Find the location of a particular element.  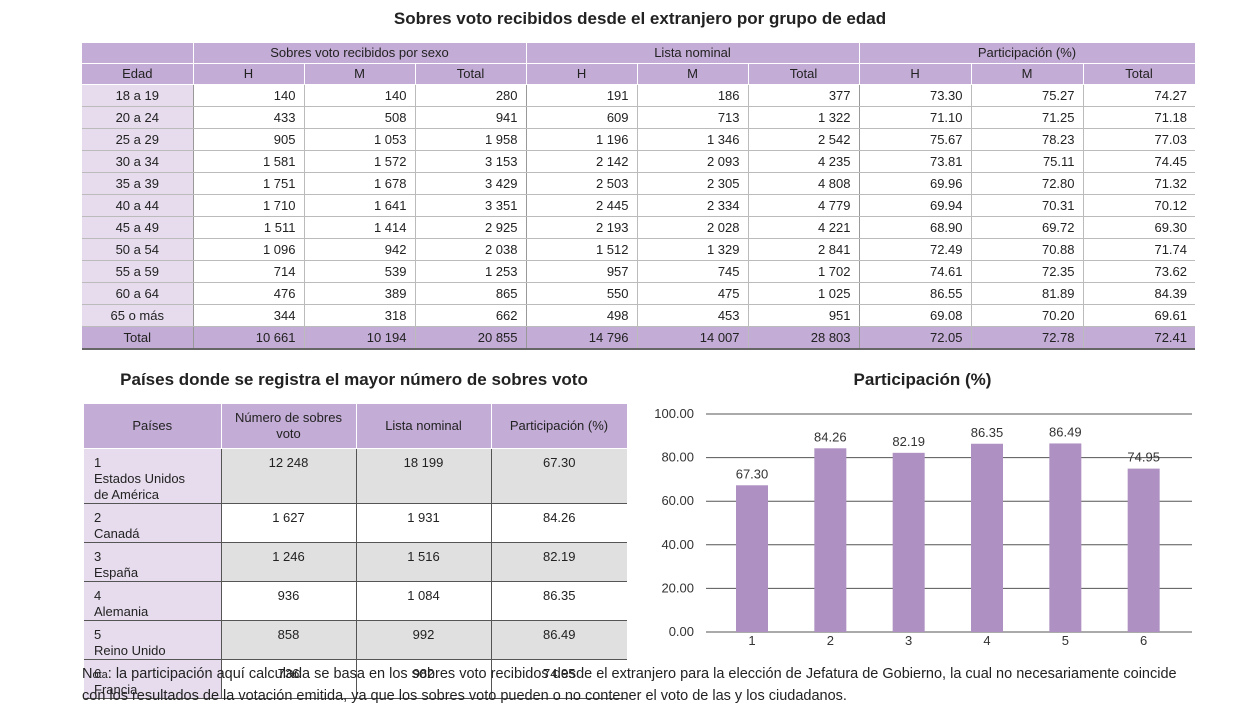

column-header: Participación (%) is located at coordinates (559, 426).